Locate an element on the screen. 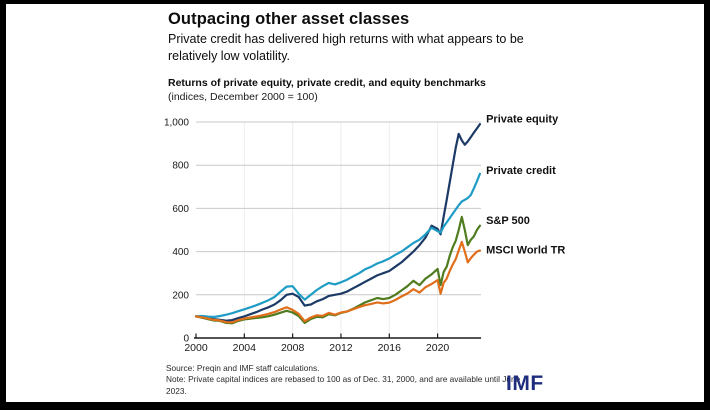 The width and height of the screenshot is (710, 410). series-label-private-equity: Private equity is located at coordinates (522, 119).